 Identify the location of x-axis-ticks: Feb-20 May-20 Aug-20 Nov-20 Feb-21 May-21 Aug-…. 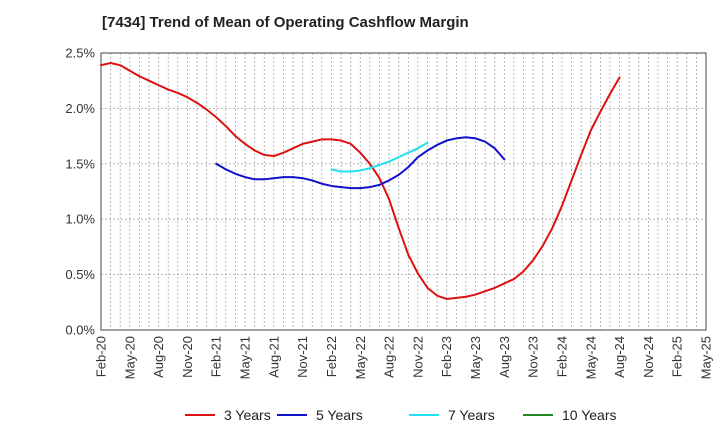
(404, 357).